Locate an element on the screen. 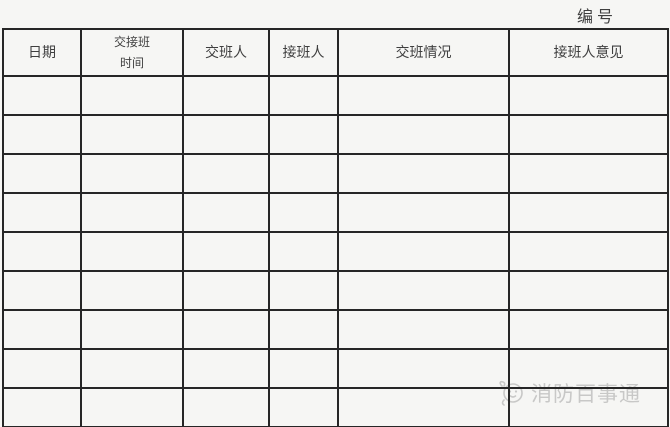 Image resolution: width=670 pixels, height=427 pixels. header-incoming-opinion: 接班人意见 is located at coordinates (588, 52).